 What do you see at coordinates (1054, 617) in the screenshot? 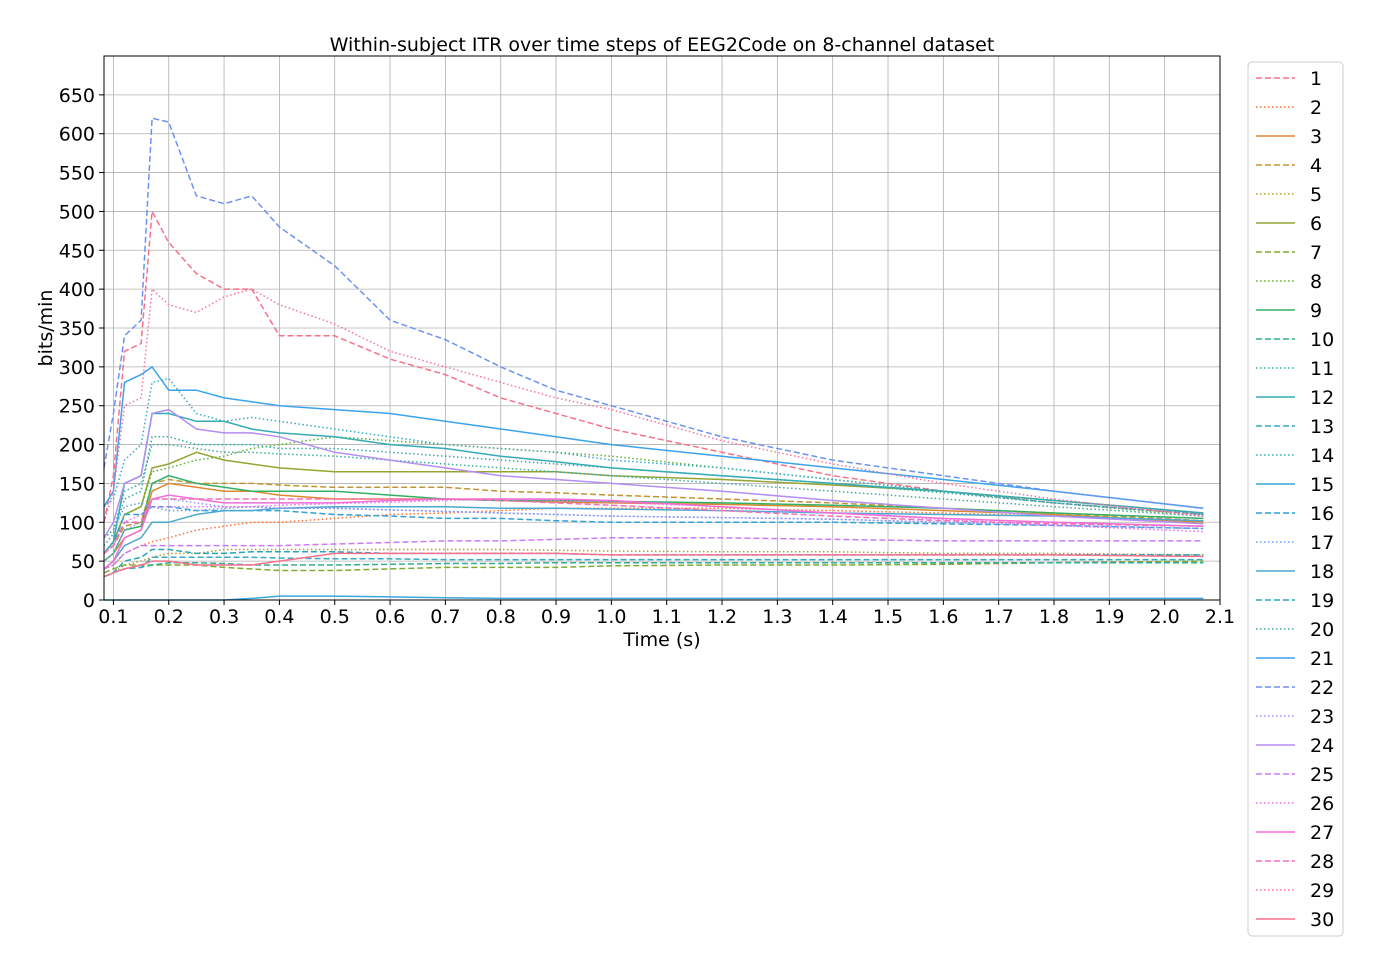
I see `x-tick-label: 1.8` at bounding box center [1054, 617].